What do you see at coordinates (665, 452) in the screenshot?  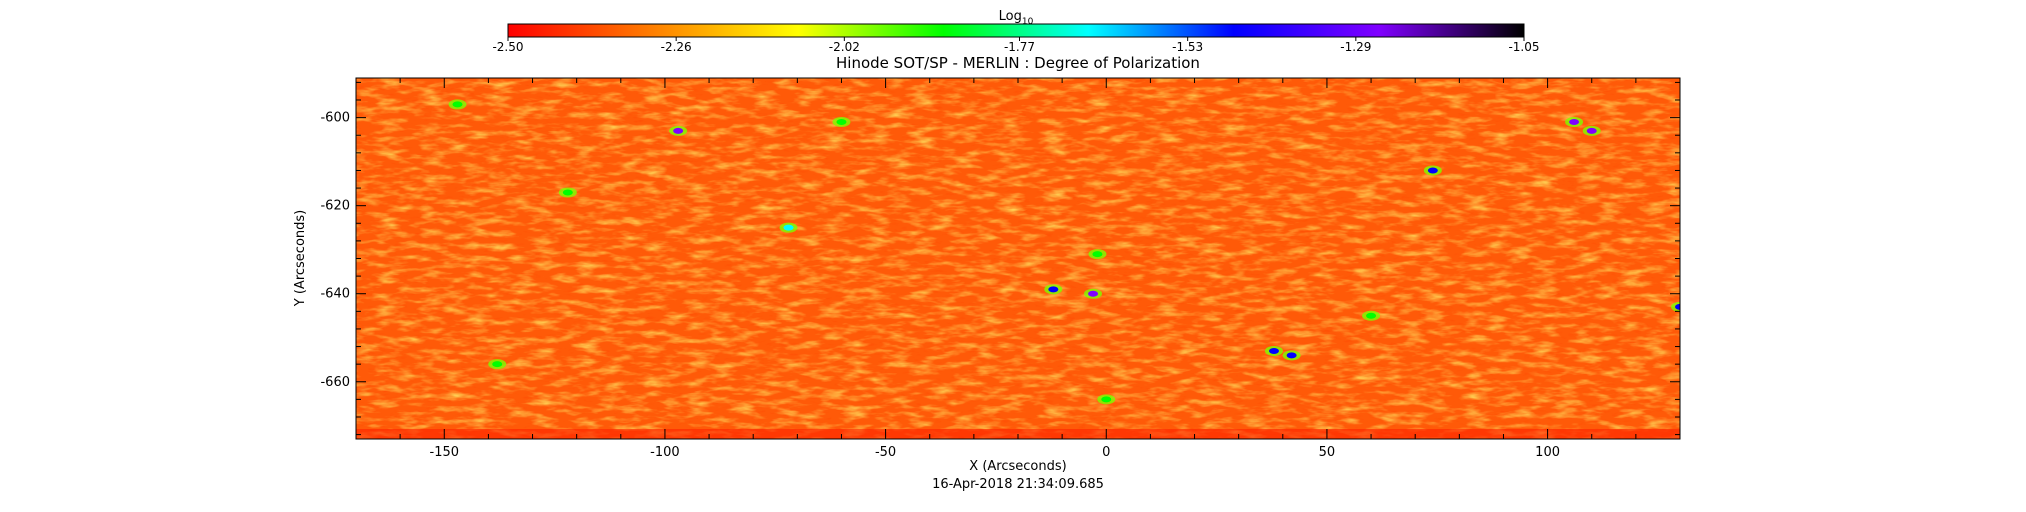 I see `x-tick-label: -100` at bounding box center [665, 452].